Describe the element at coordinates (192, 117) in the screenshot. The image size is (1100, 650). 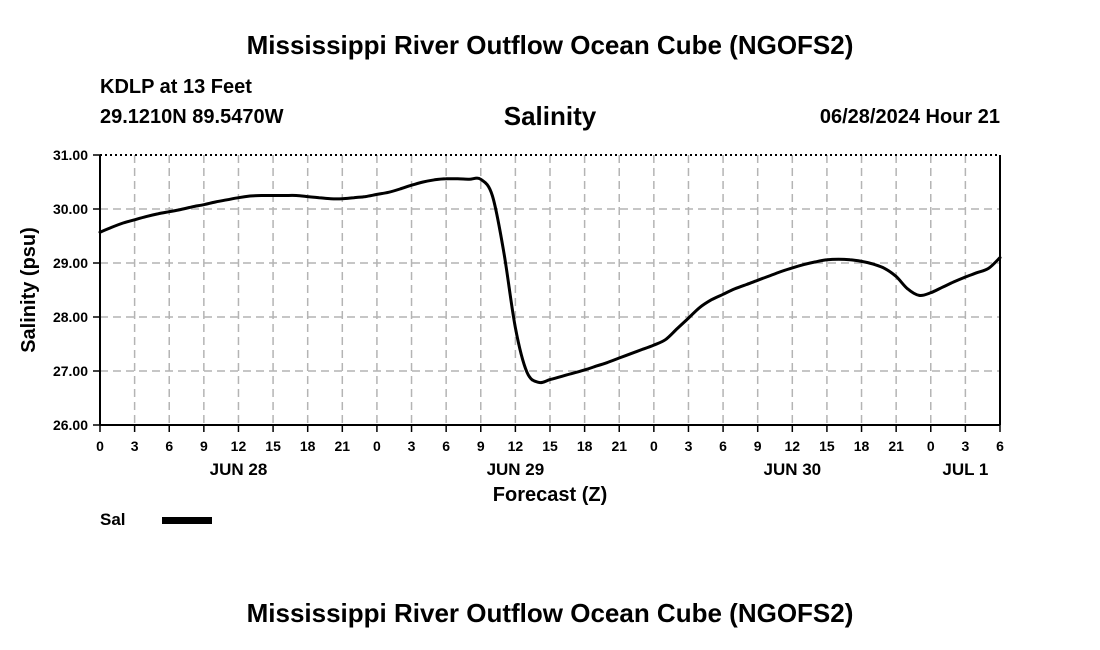
I see `station-coordinates: 29.1210N 89.5470W` at that location.